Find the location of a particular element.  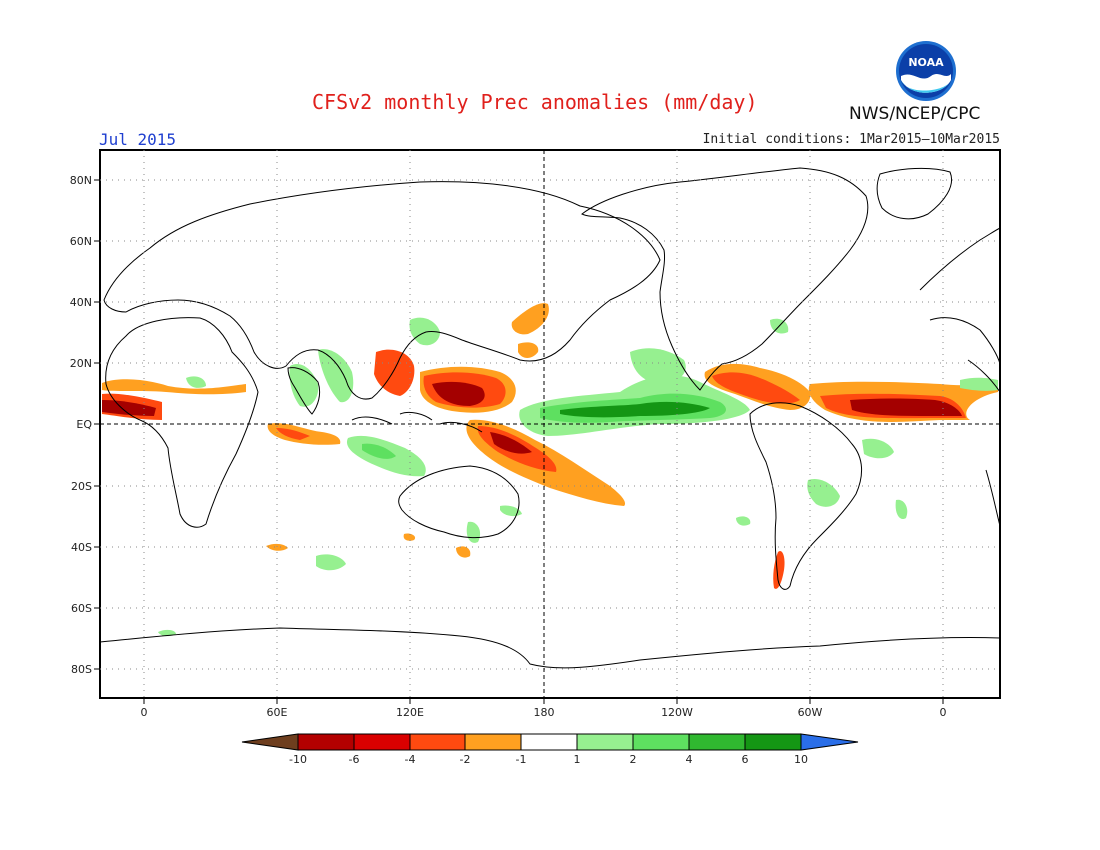

chart-title: CFSv2 monthly Prec anomalies (mm/day) is located at coordinates (535, 102).